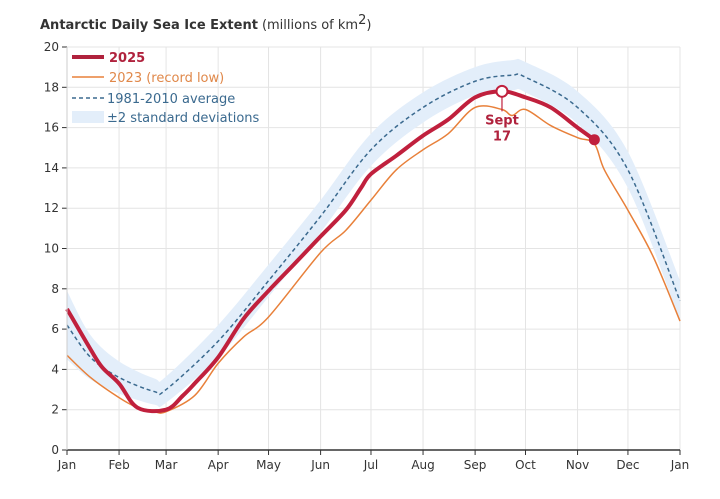 This screenshot has width=720, height=499. I want to click on y-tick-label: 10, so click(51, 249).